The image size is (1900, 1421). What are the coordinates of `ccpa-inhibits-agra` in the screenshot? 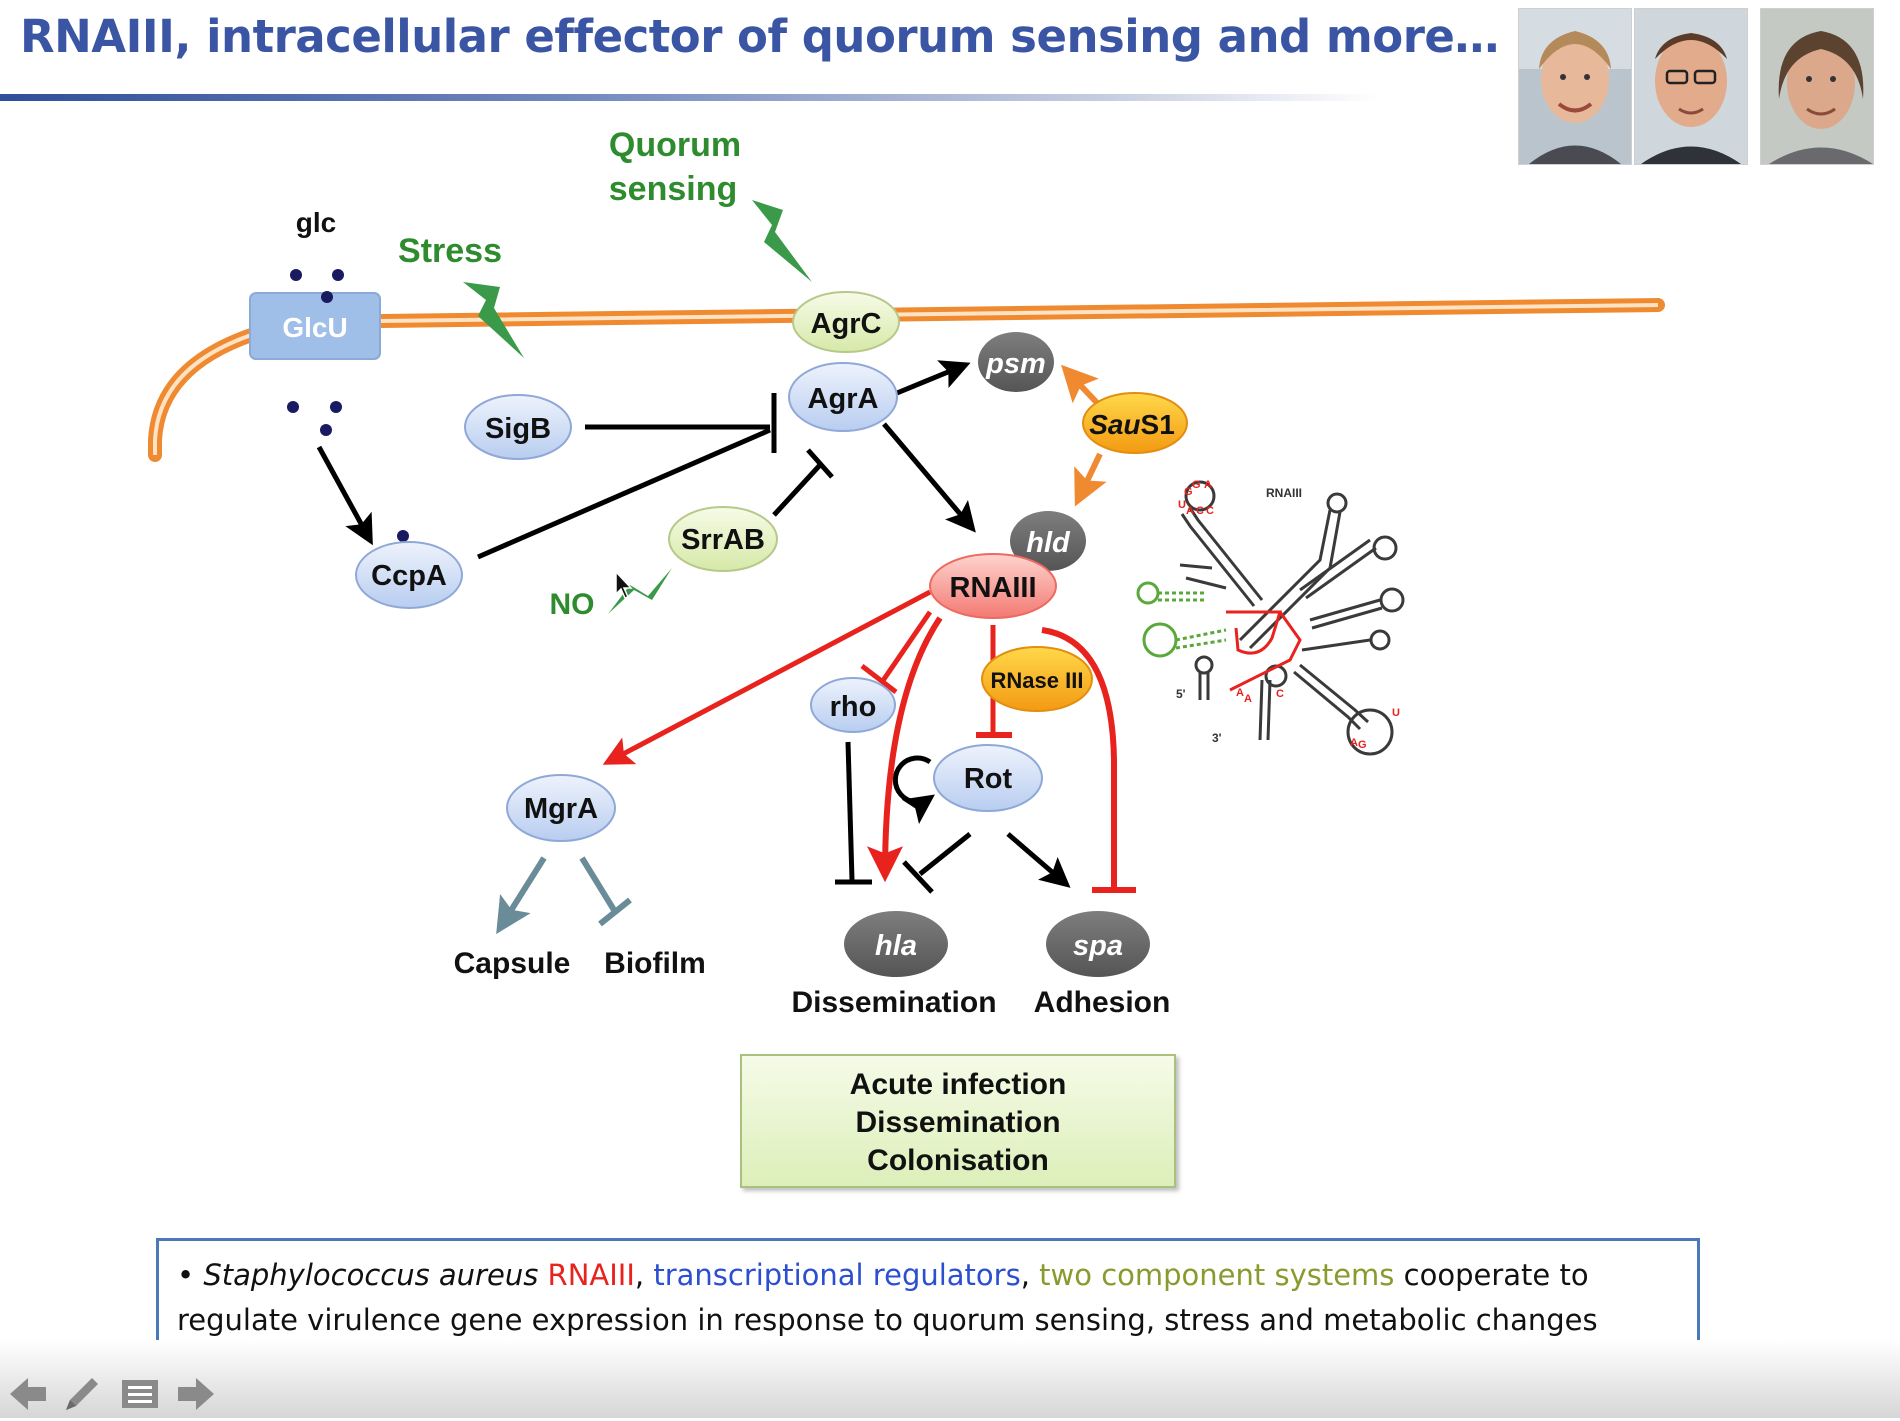 It's located at (624, 493).